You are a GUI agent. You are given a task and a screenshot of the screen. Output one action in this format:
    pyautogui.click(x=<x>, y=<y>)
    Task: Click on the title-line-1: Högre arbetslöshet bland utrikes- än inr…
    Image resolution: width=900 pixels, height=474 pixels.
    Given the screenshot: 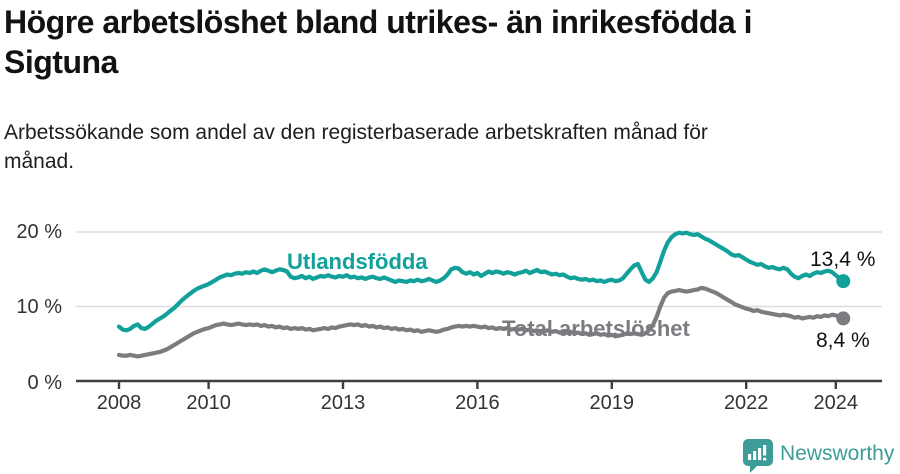 What is the action you would take?
    pyautogui.click(x=378, y=22)
    